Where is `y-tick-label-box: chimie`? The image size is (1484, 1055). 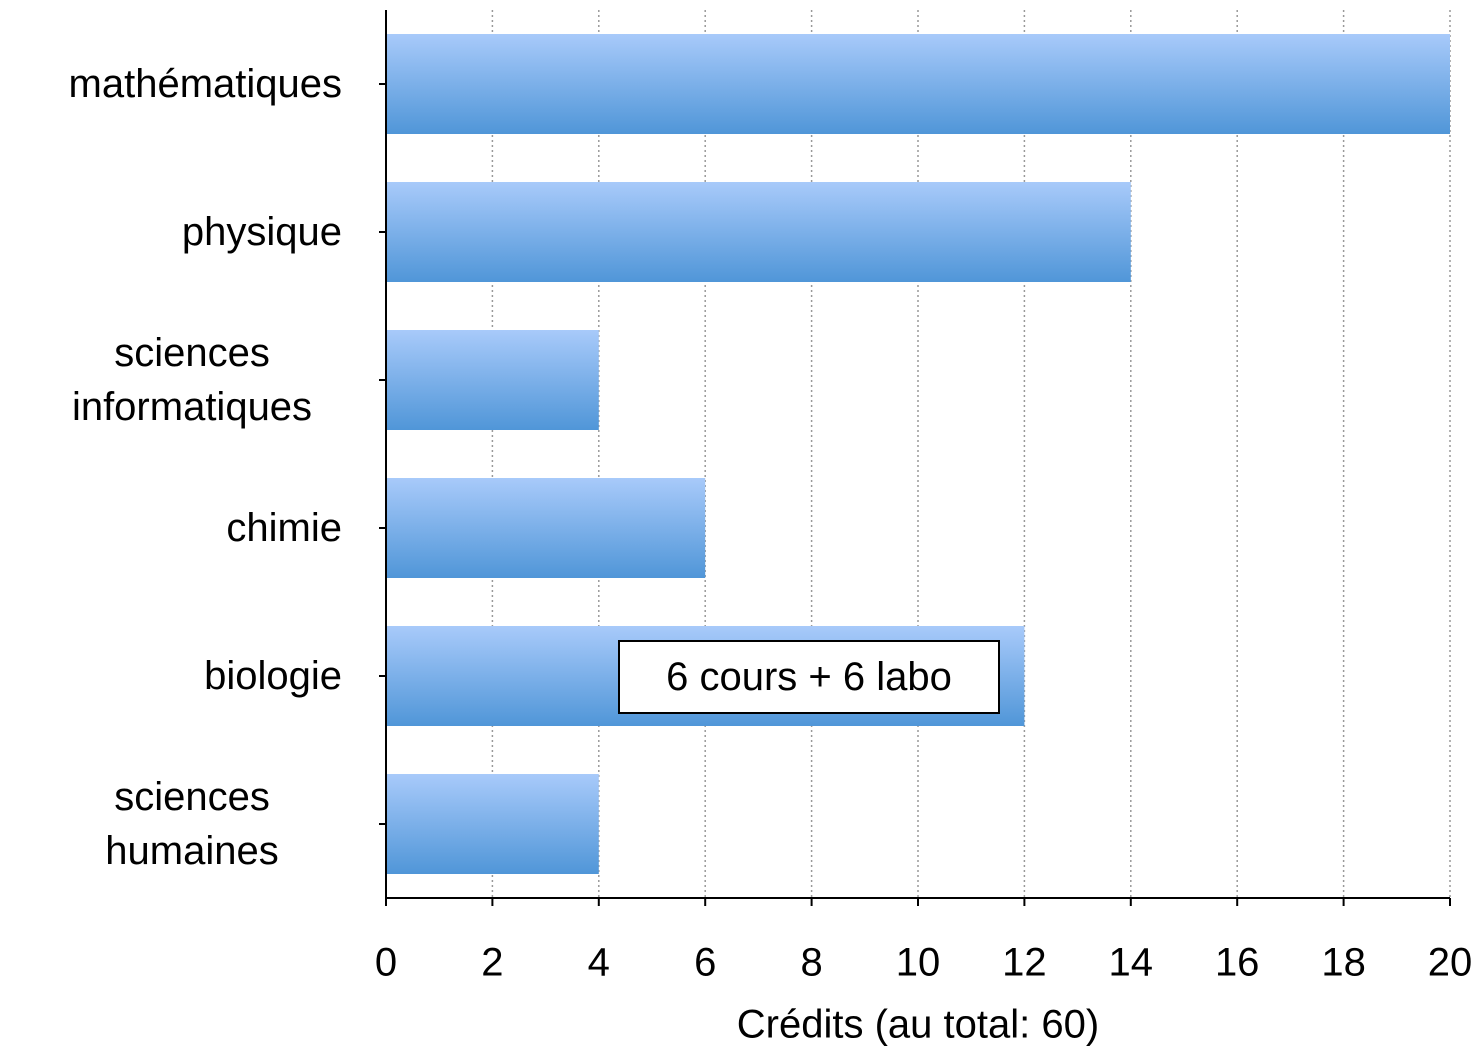
y-tick-label-box: chimie is located at coordinates (172, 528).